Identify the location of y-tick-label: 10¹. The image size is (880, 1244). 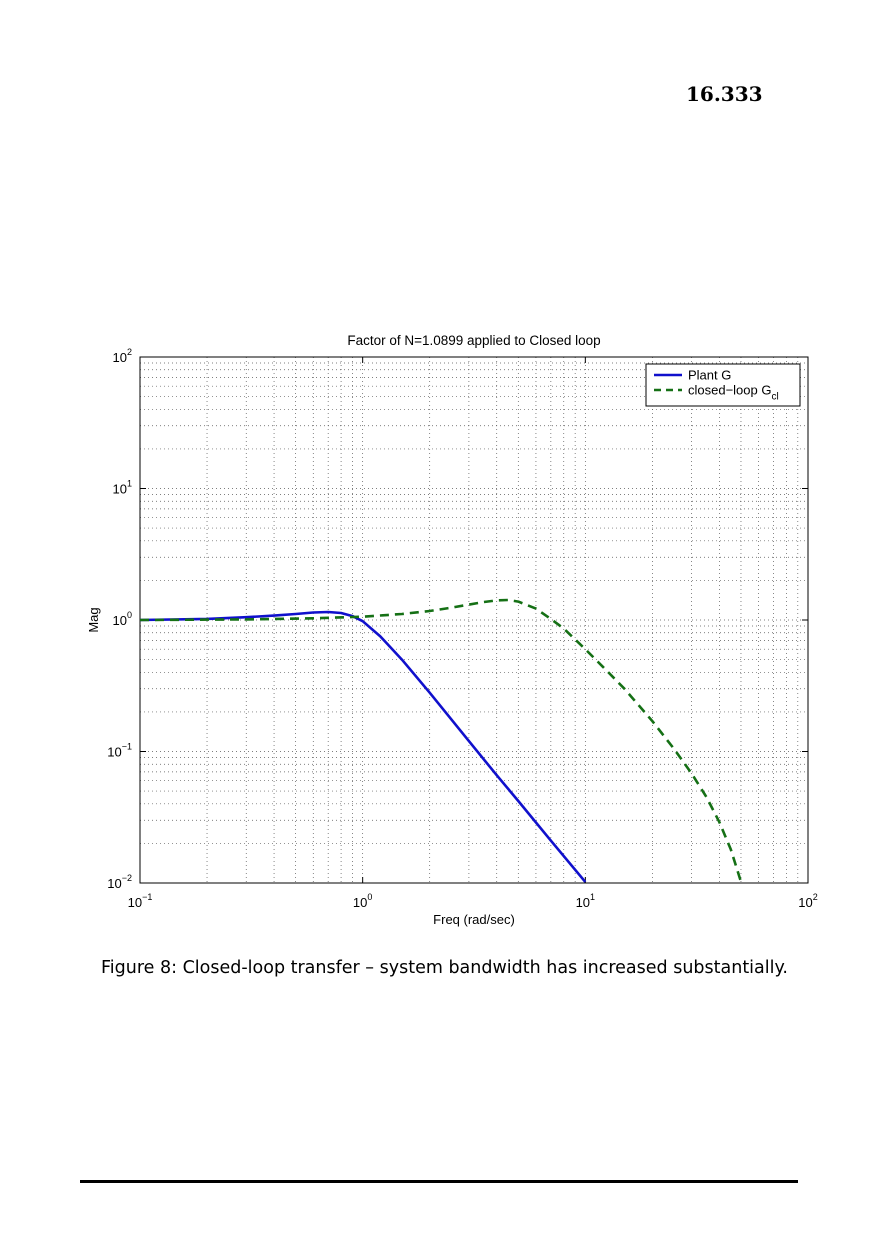
(122, 488).